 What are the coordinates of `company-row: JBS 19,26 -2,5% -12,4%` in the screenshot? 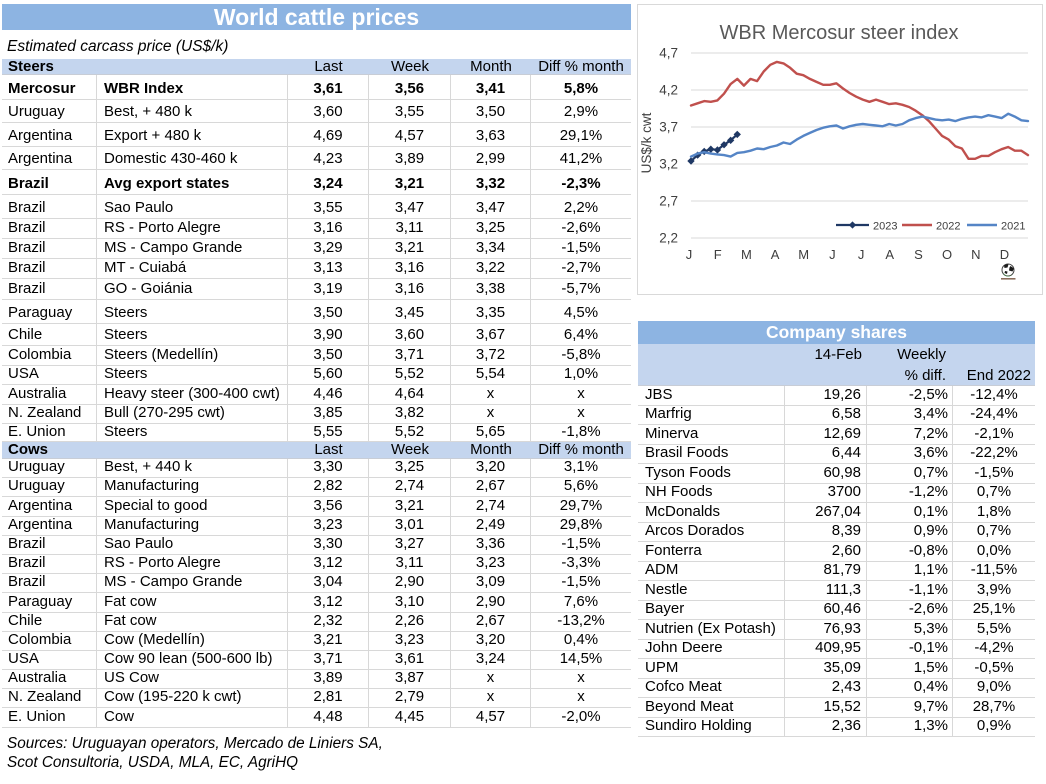 It's located at (836, 396).